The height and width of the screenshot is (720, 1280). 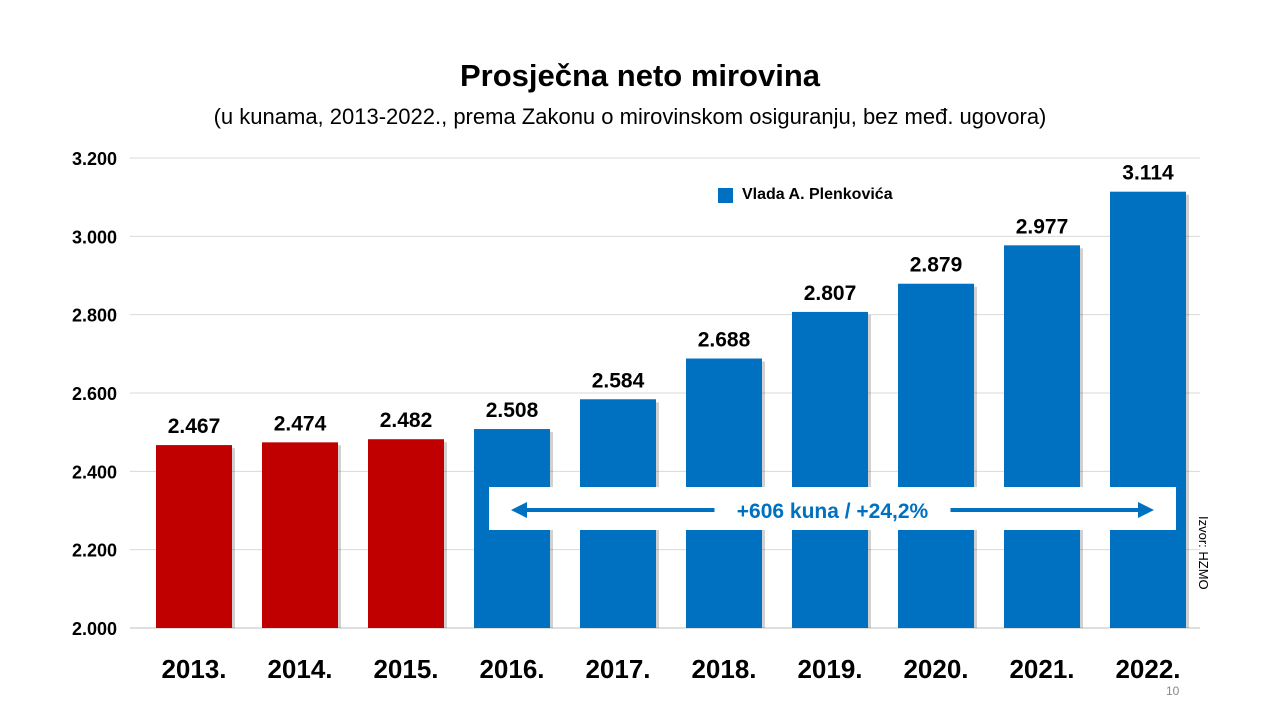 I want to click on annotation-label-bg, so click(x=832, y=510).